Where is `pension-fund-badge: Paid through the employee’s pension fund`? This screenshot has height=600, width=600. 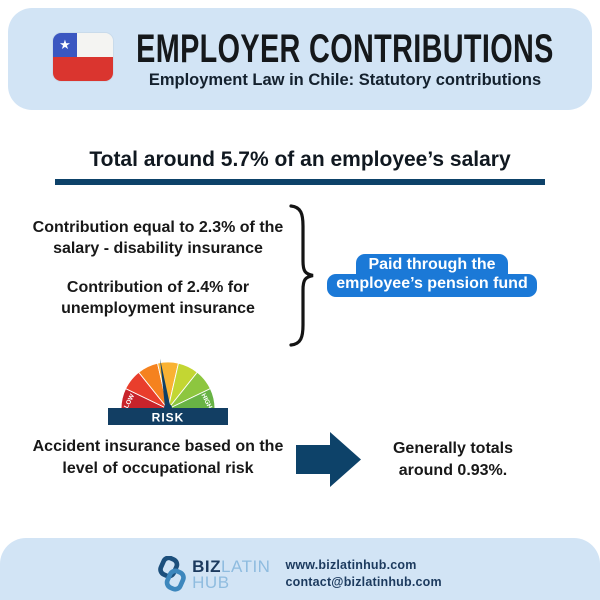 pension-fund-badge: Paid through the employee’s pension fund is located at coordinates (432, 275).